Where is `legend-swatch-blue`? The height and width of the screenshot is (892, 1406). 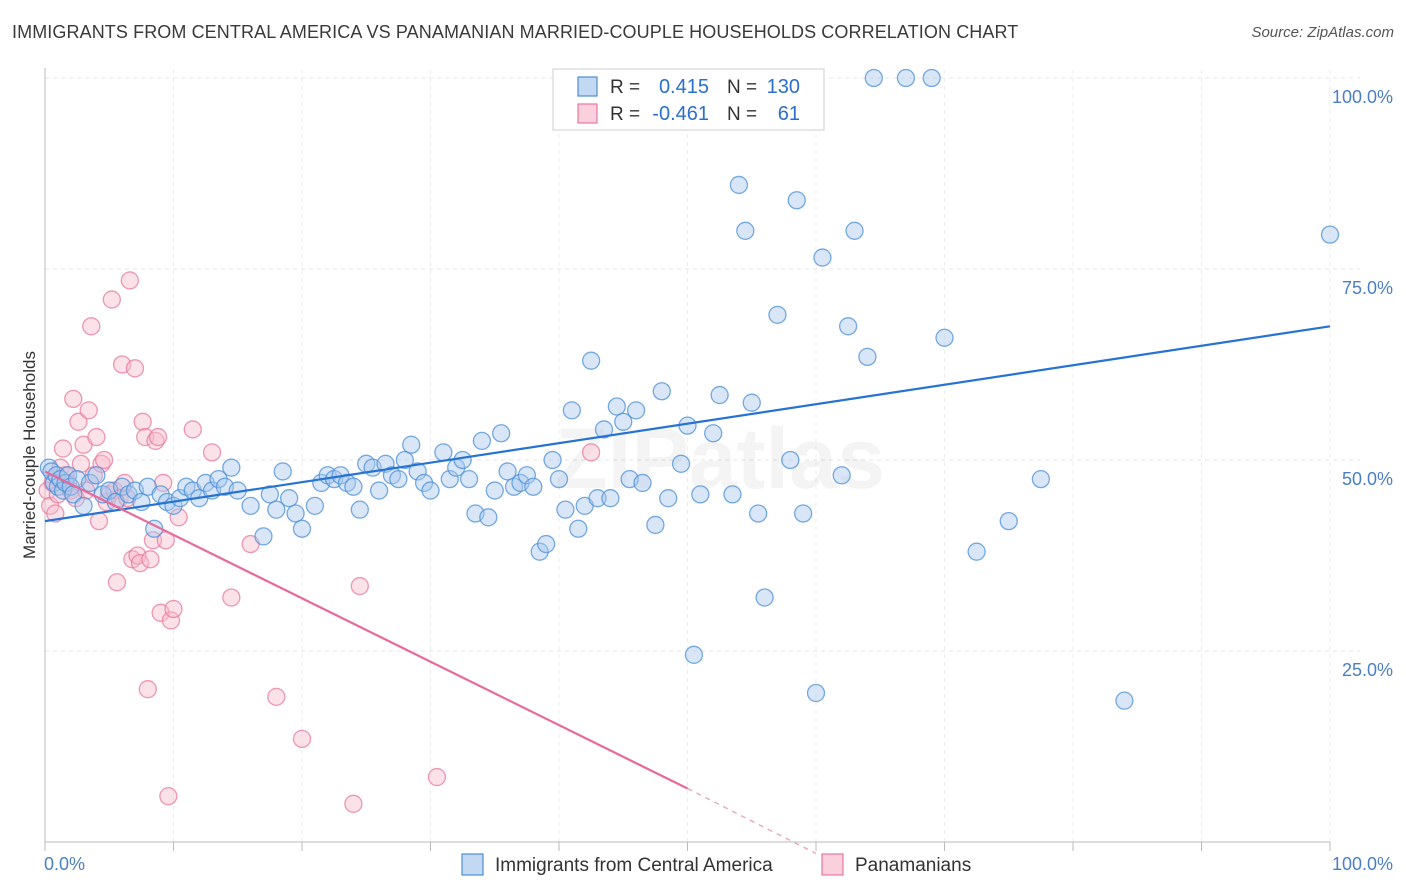 legend-swatch-blue is located at coordinates (472, 864).